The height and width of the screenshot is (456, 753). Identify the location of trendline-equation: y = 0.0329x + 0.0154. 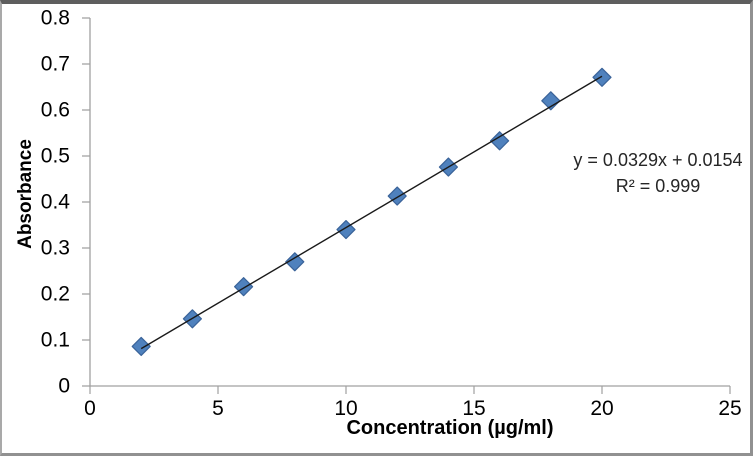
(658, 160).